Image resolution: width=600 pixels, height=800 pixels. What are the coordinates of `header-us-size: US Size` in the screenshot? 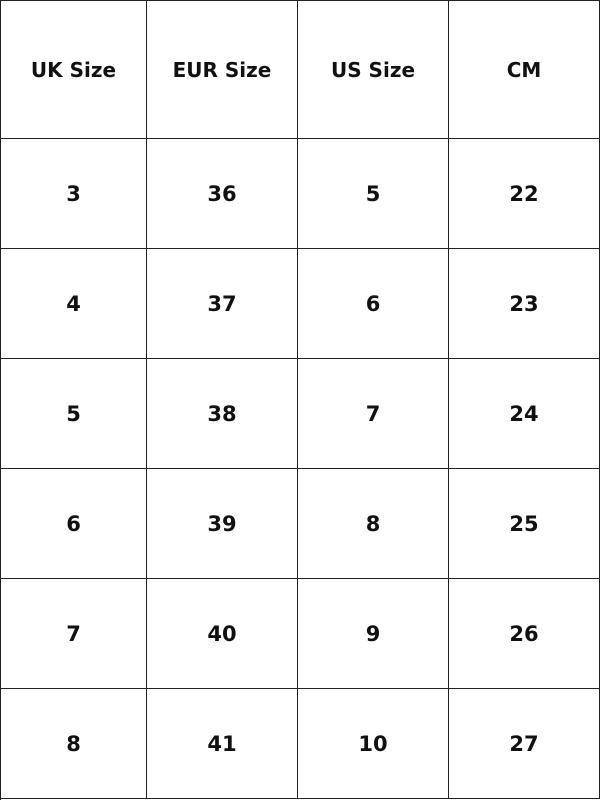 It's located at (373, 70).